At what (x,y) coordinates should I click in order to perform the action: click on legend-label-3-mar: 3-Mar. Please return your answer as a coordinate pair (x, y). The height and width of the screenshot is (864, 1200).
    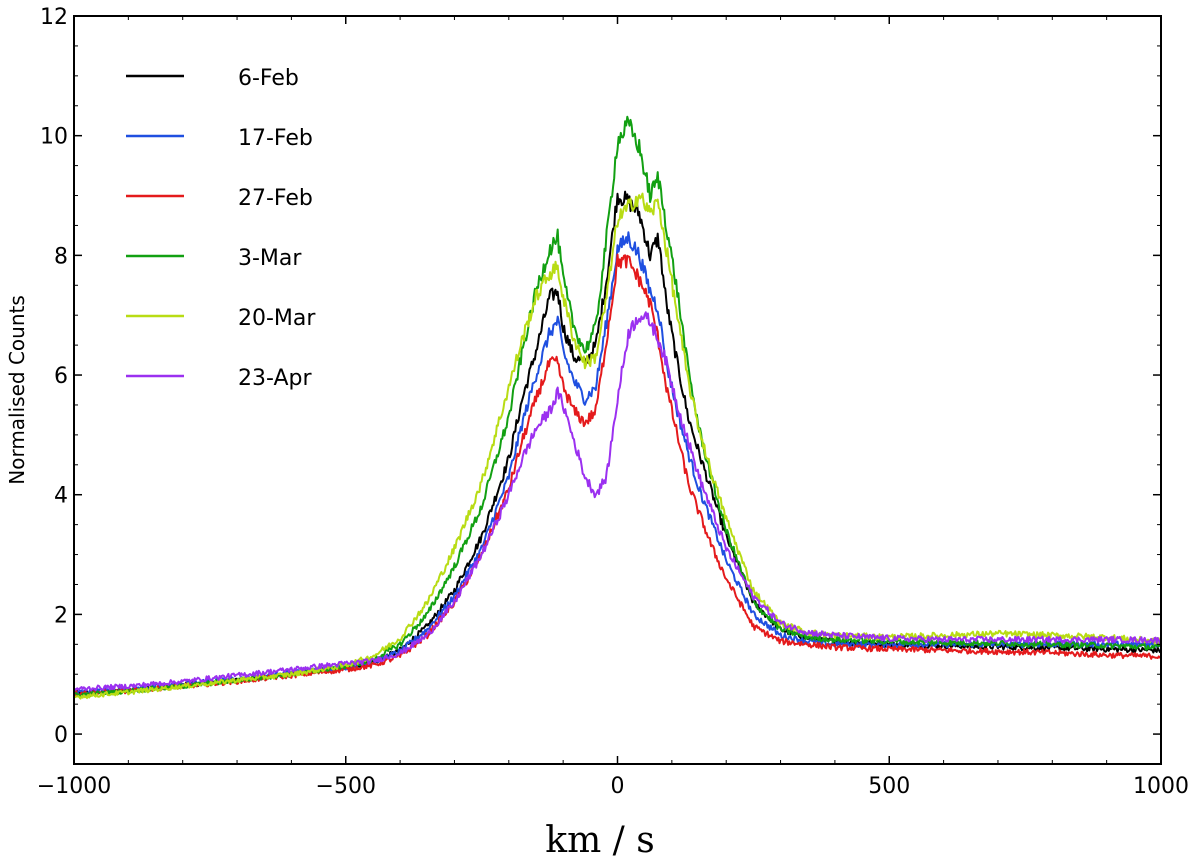
    Looking at the image, I should click on (270, 258).